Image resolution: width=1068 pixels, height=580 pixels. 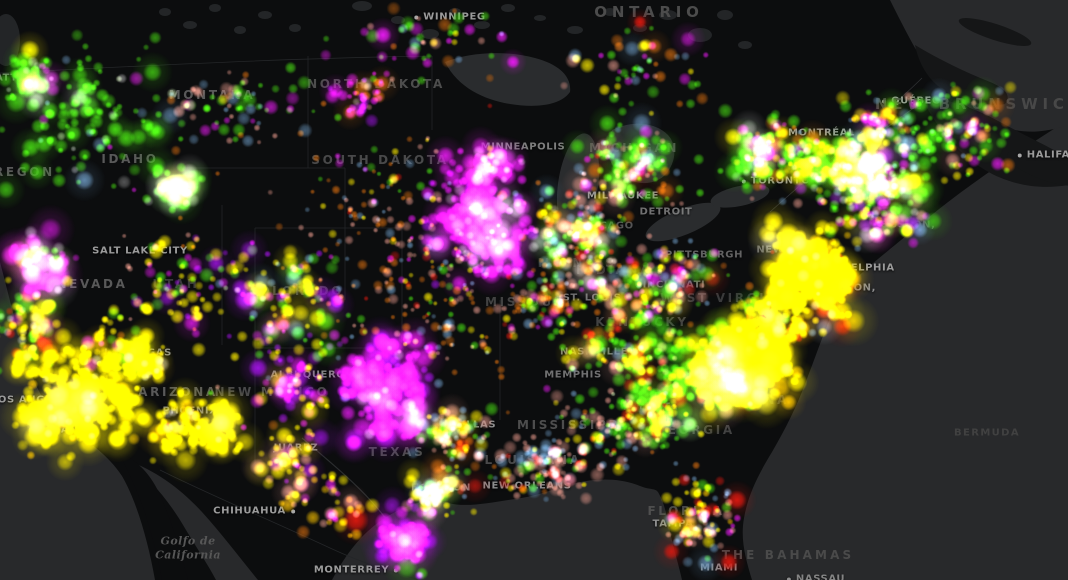 I want to click on label-text: ILLINOIS, so click(x=577, y=263).